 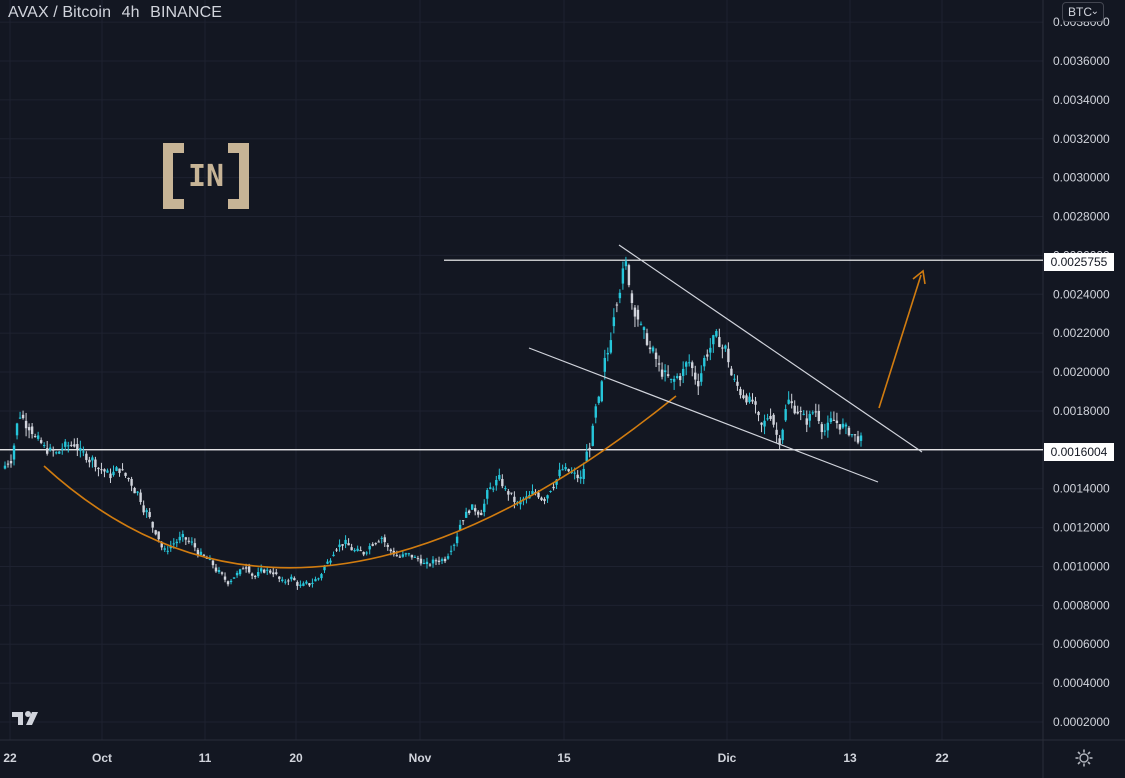 I want to click on chart-title: AVAX / Bitcoin 4h BINANCE, so click(x=115, y=13).